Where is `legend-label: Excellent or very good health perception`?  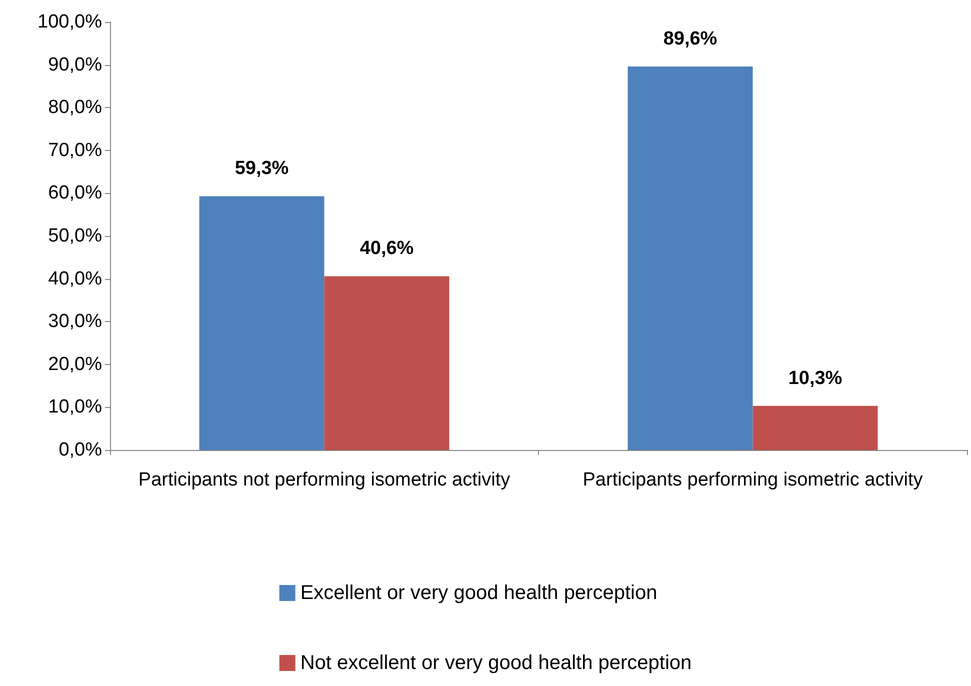 legend-label: Excellent or very good health perception is located at coordinates (479, 593).